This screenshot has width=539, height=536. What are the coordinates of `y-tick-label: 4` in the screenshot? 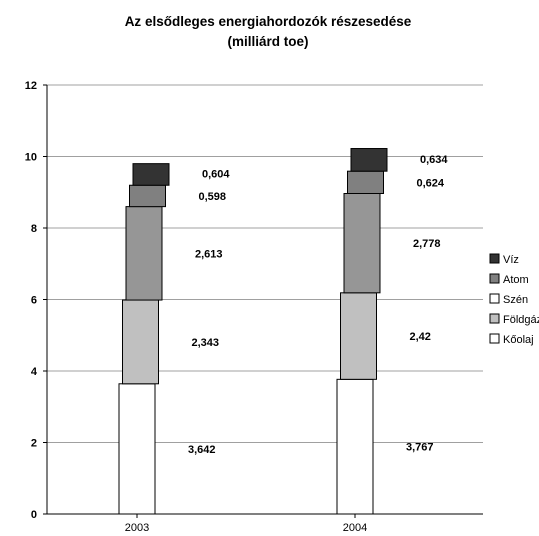 It's located at (34, 372).